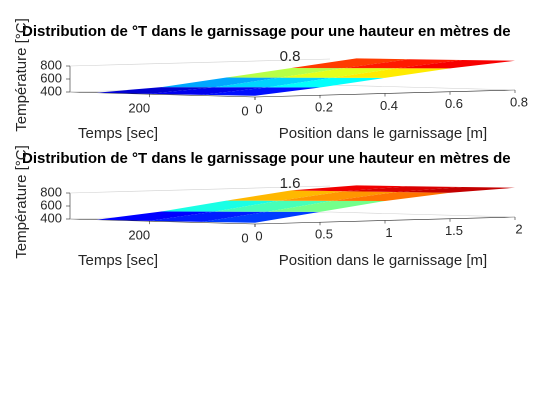 The width and height of the screenshot is (560, 420). Describe the element at coordinates (324, 234) in the screenshot. I see `x-tick-label: 0.5` at that location.